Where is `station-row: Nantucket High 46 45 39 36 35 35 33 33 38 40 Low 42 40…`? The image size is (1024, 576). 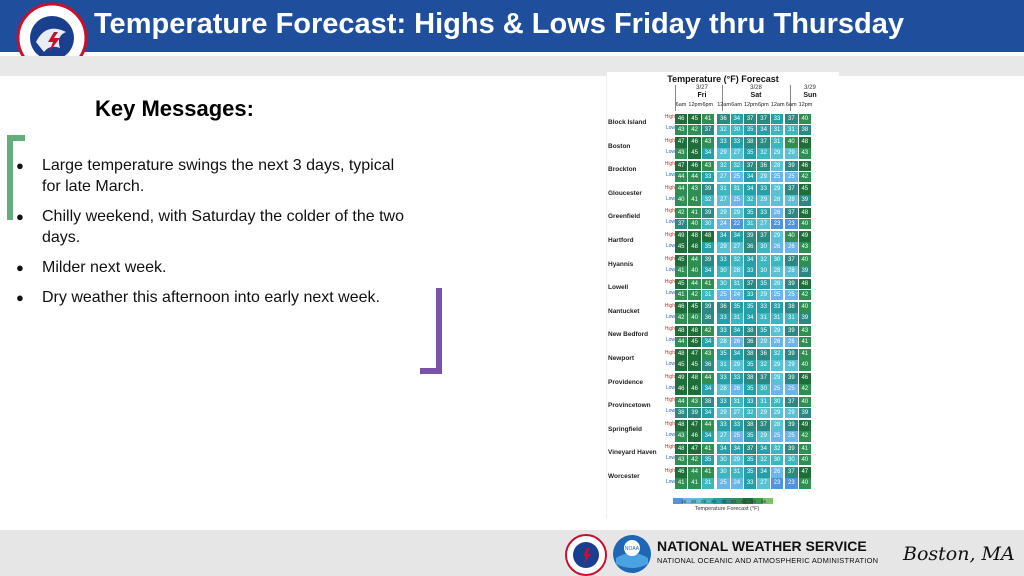 station-row: Nantucket High 46 45 39 36 35 35 33 33 38 40 Low 42 40… is located at coordinates (723, 314).